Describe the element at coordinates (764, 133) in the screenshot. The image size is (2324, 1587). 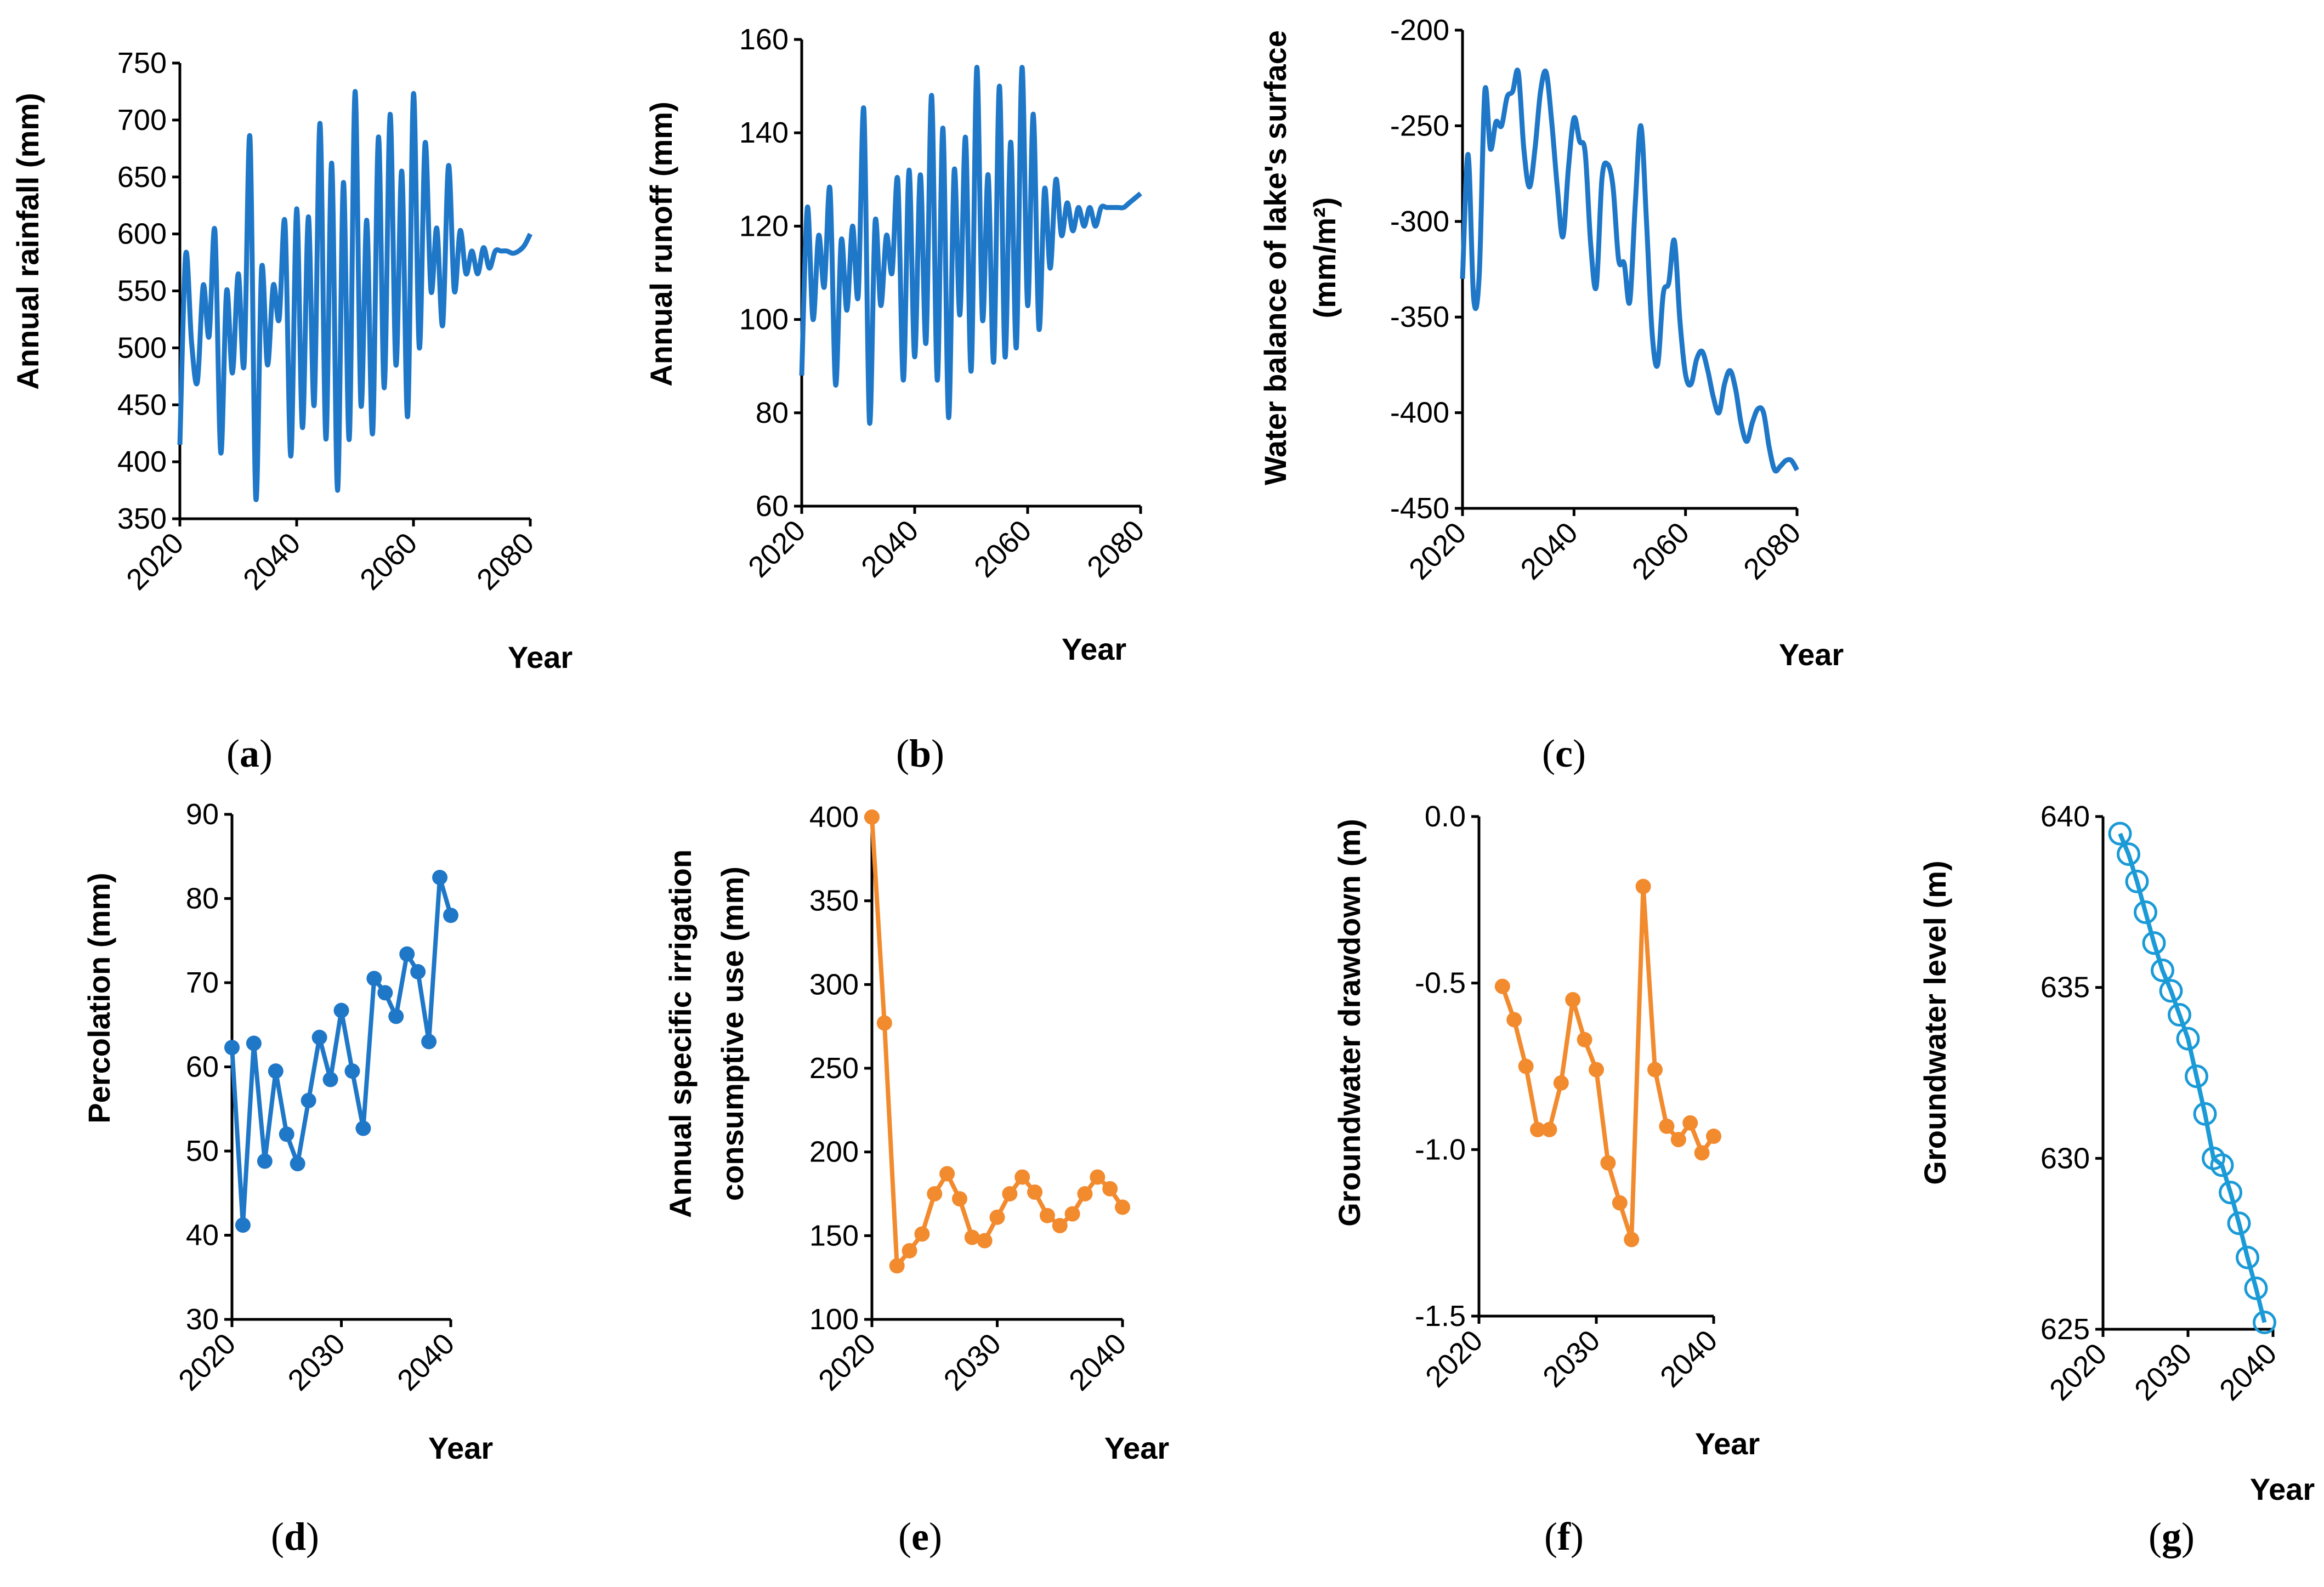
I see `y-tick-label: 140` at that location.